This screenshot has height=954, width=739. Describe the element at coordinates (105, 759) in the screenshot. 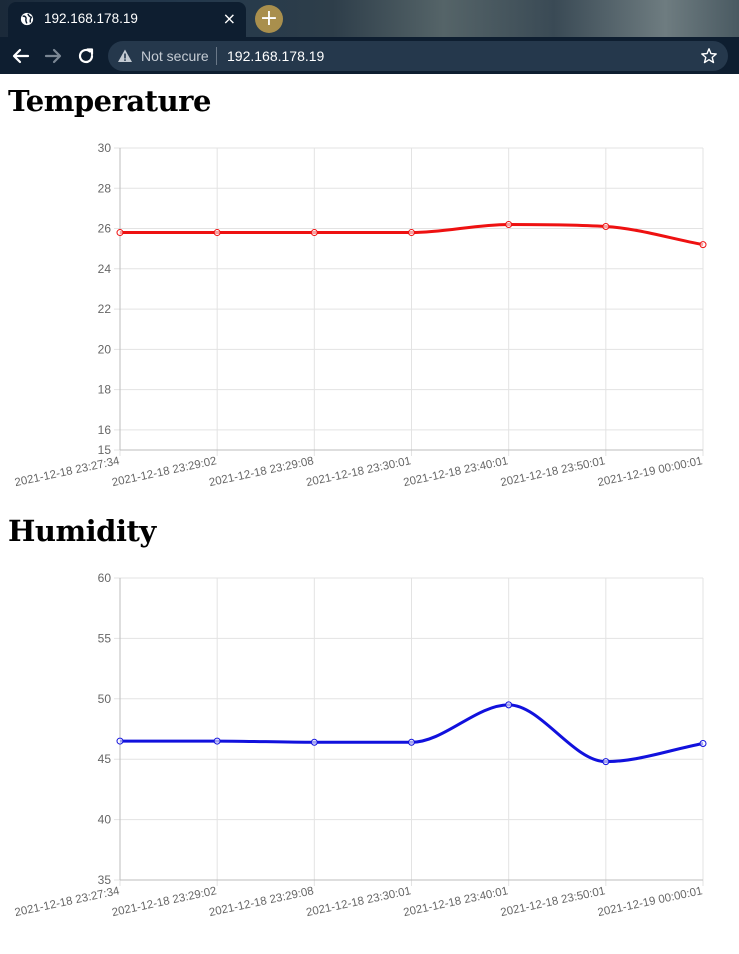

I see `y-tick-label: 45` at that location.